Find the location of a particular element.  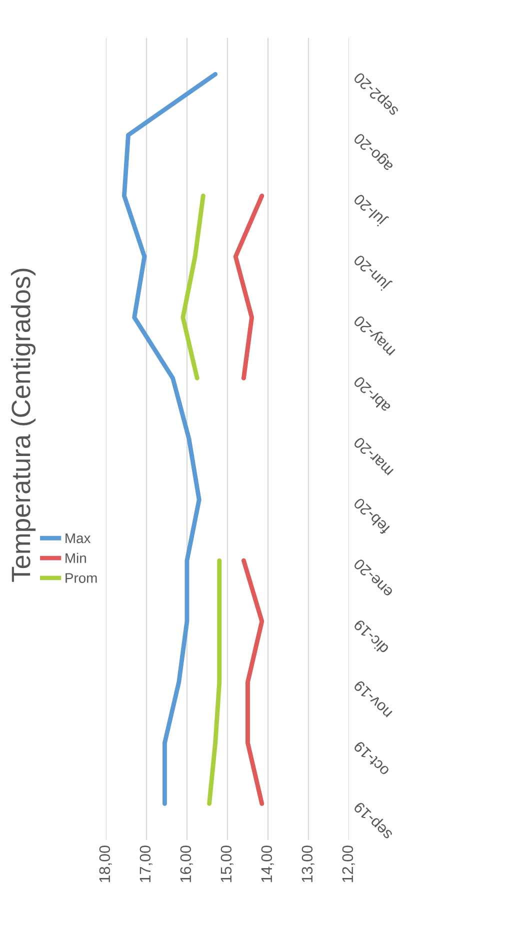

x-tick-label: 16,00 is located at coordinates (186, 864).